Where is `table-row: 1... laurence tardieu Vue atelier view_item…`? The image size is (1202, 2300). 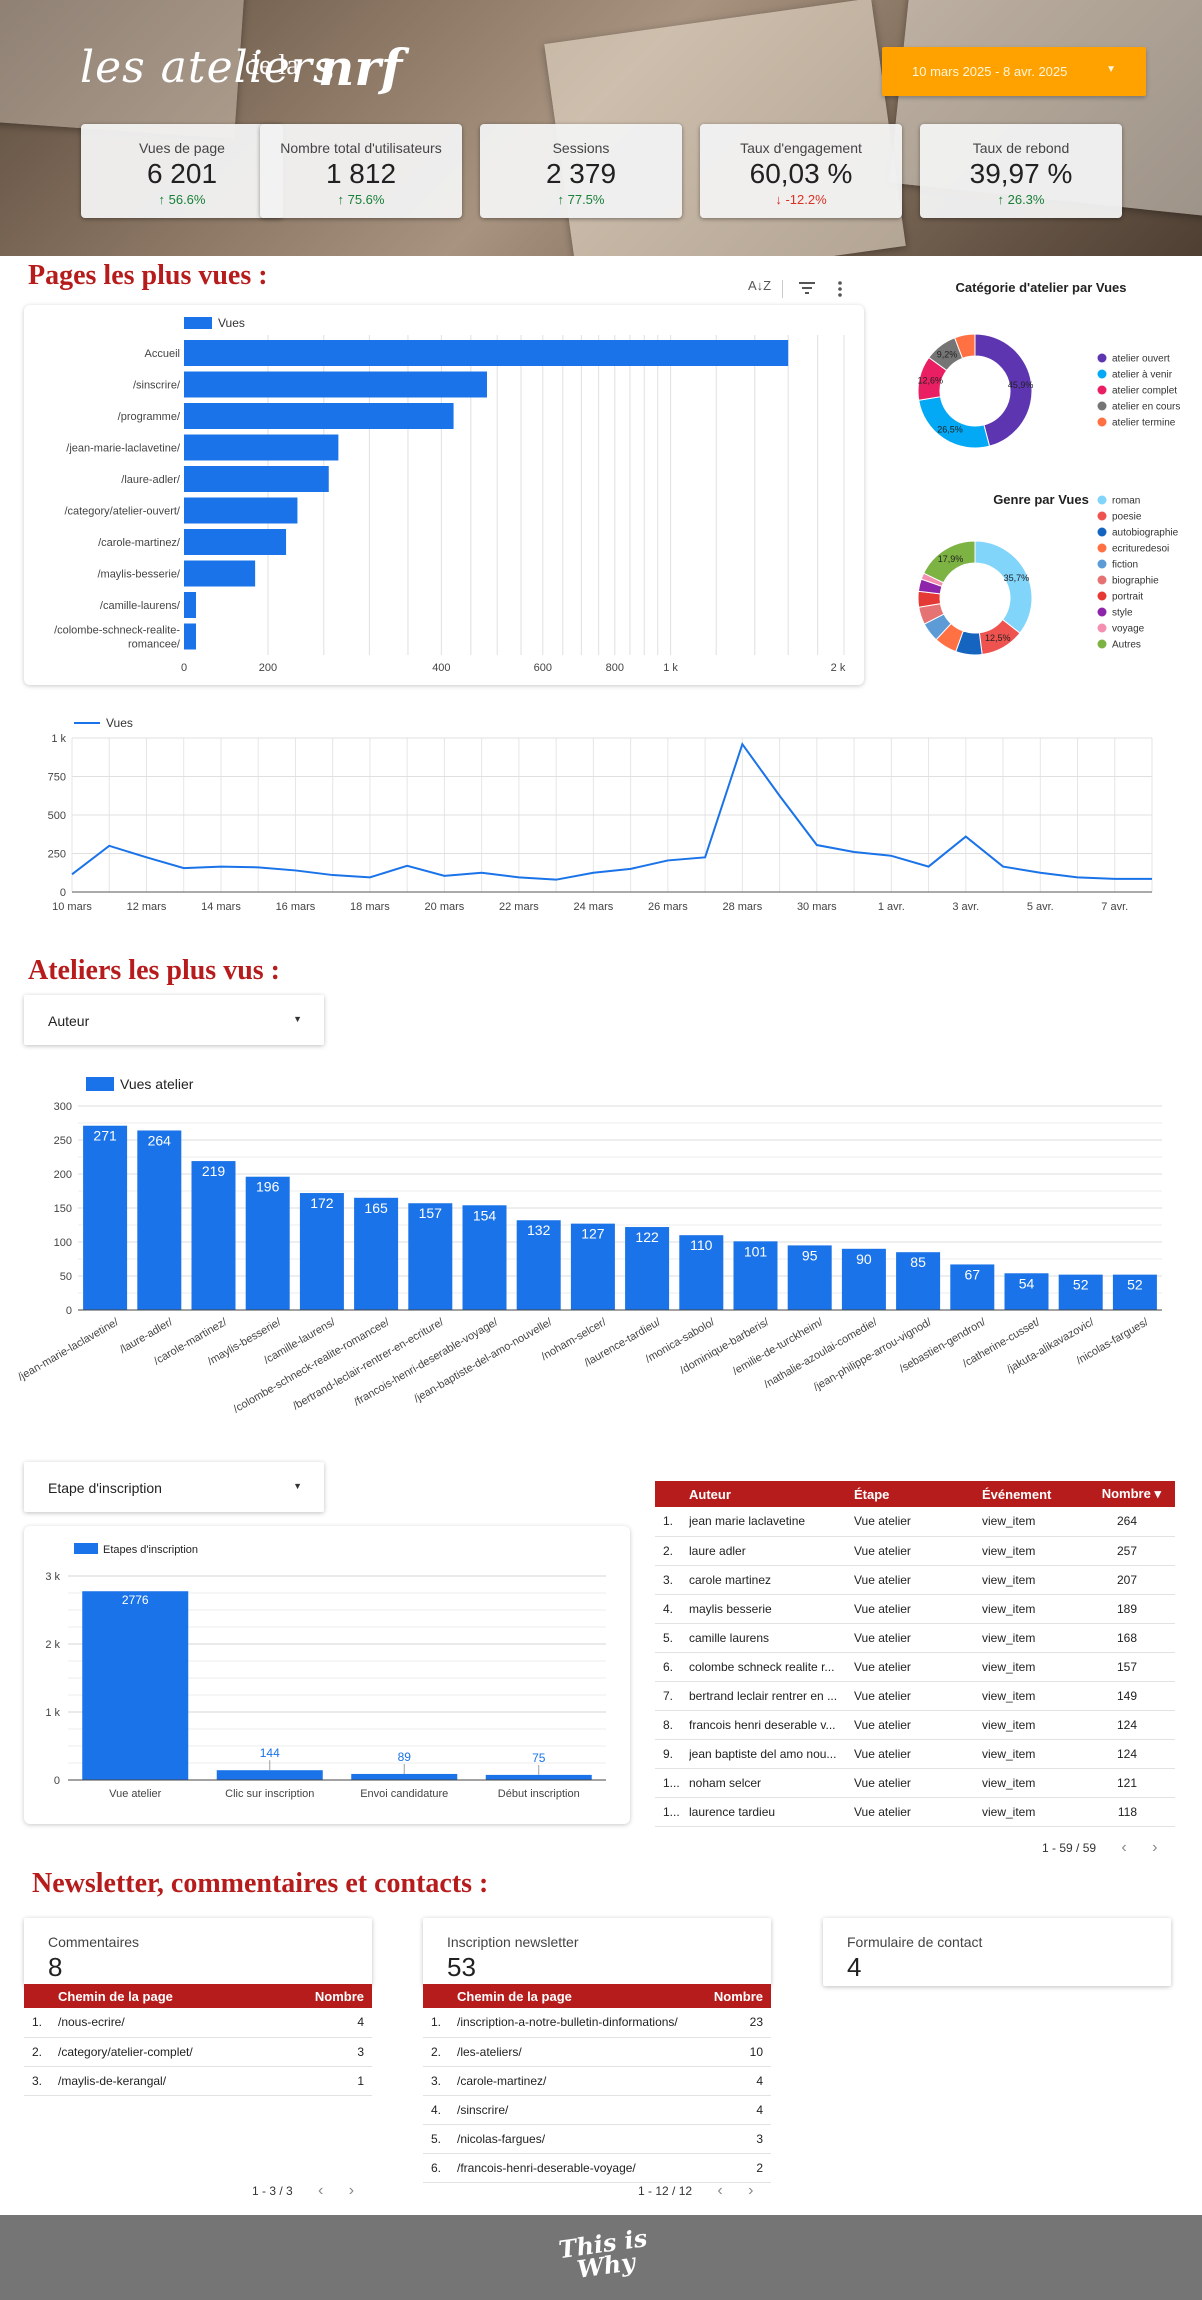 table-row: 1... laurence tardieu Vue atelier view_item… is located at coordinates (915, 1812).